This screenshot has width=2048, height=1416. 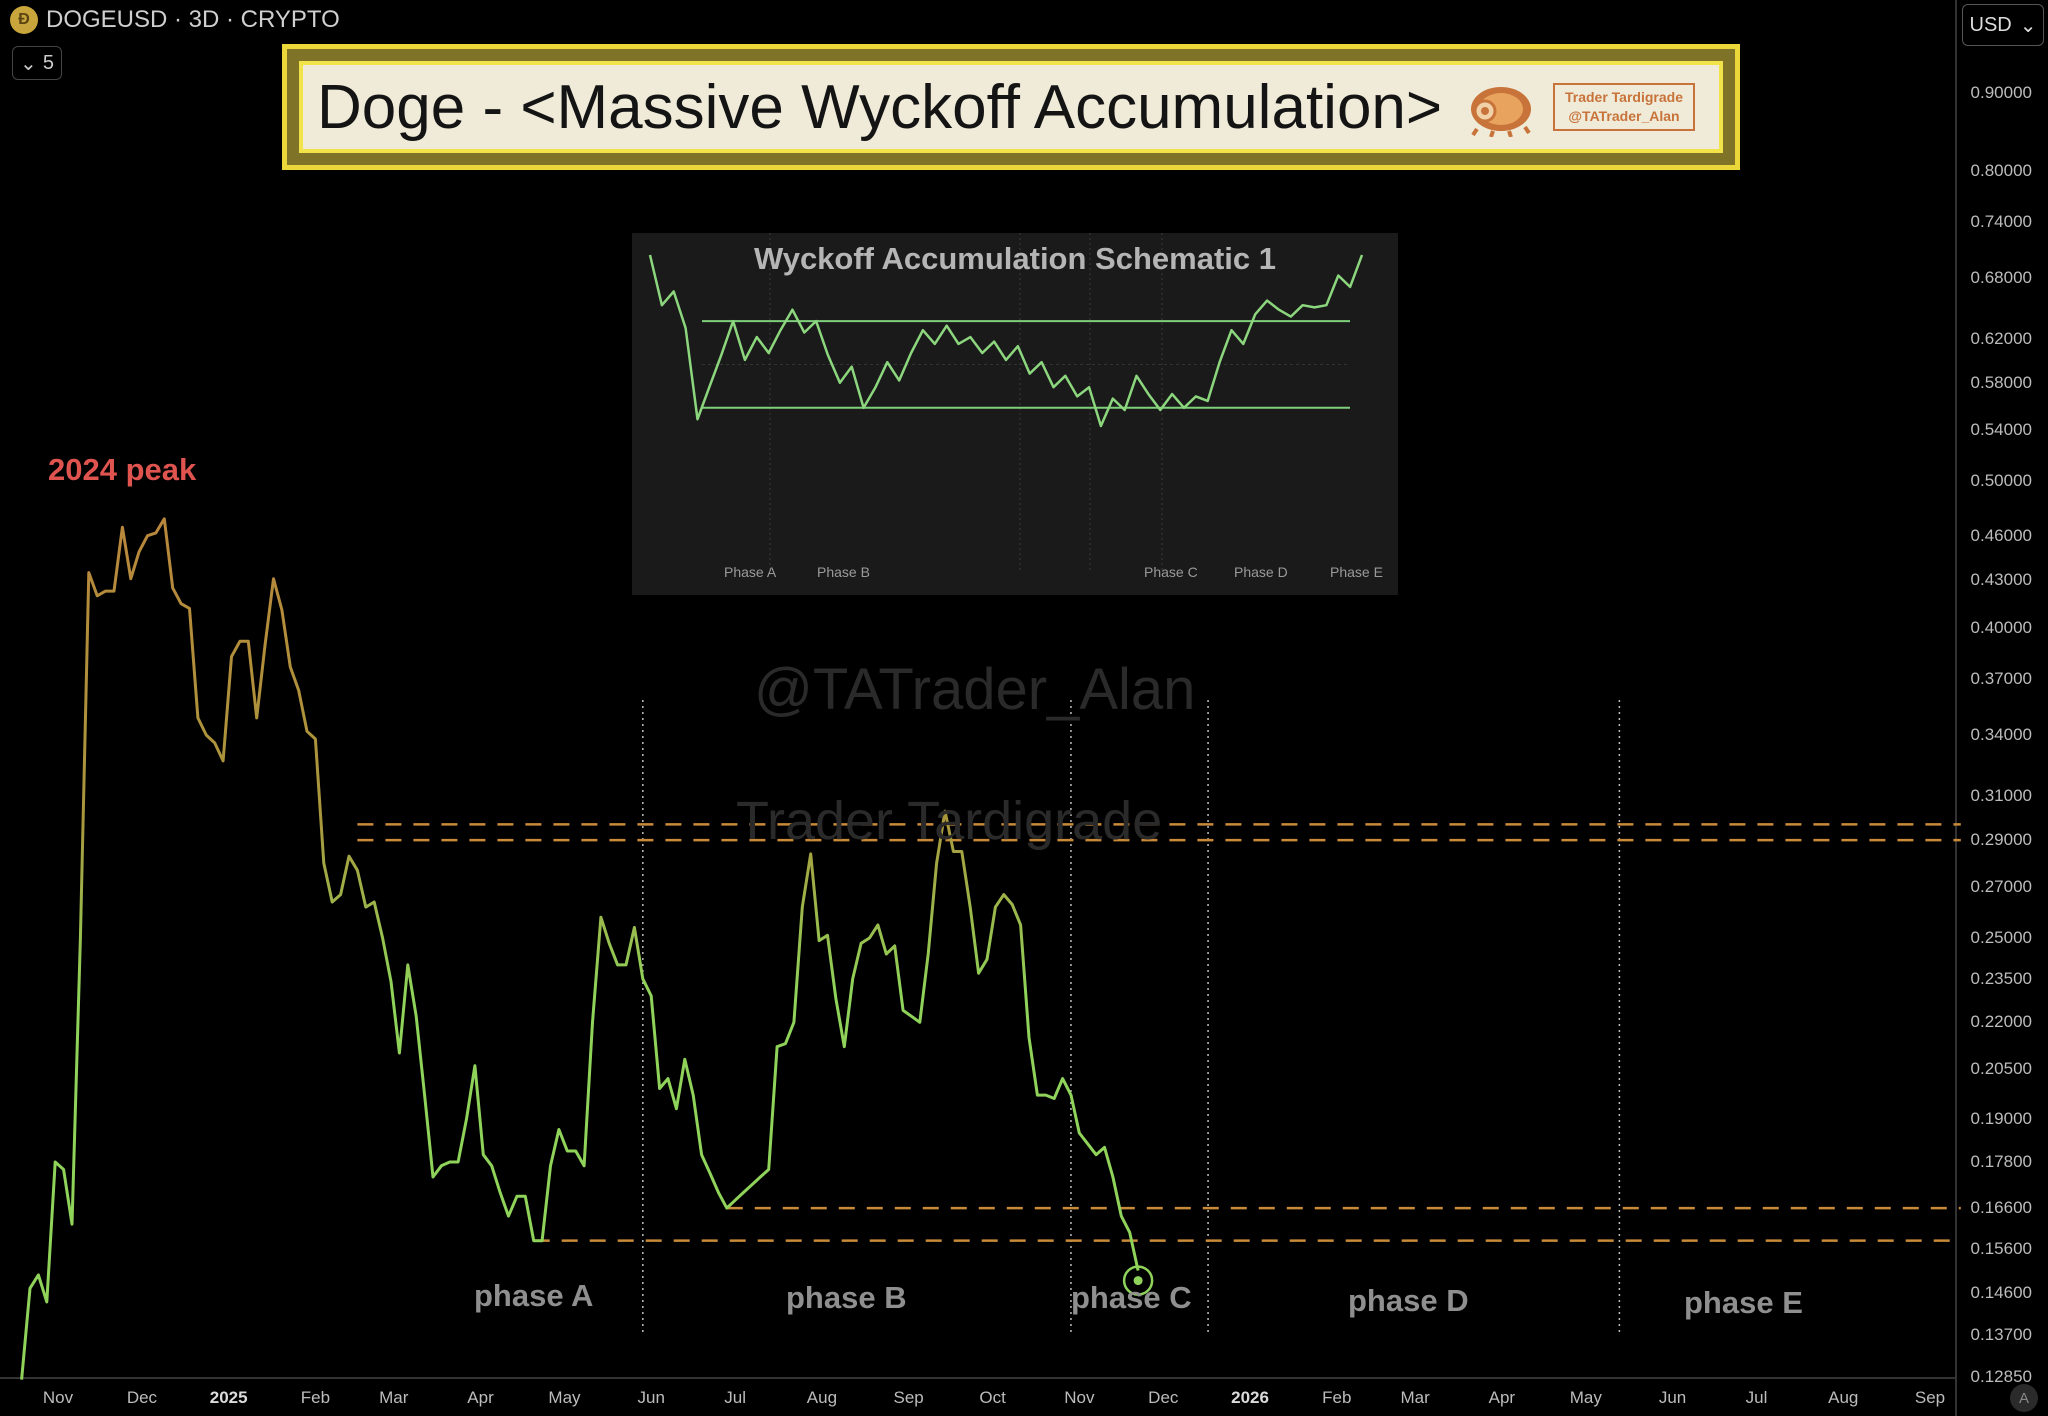 What do you see at coordinates (48, 62) in the screenshot?
I see `indicator-count: 5` at bounding box center [48, 62].